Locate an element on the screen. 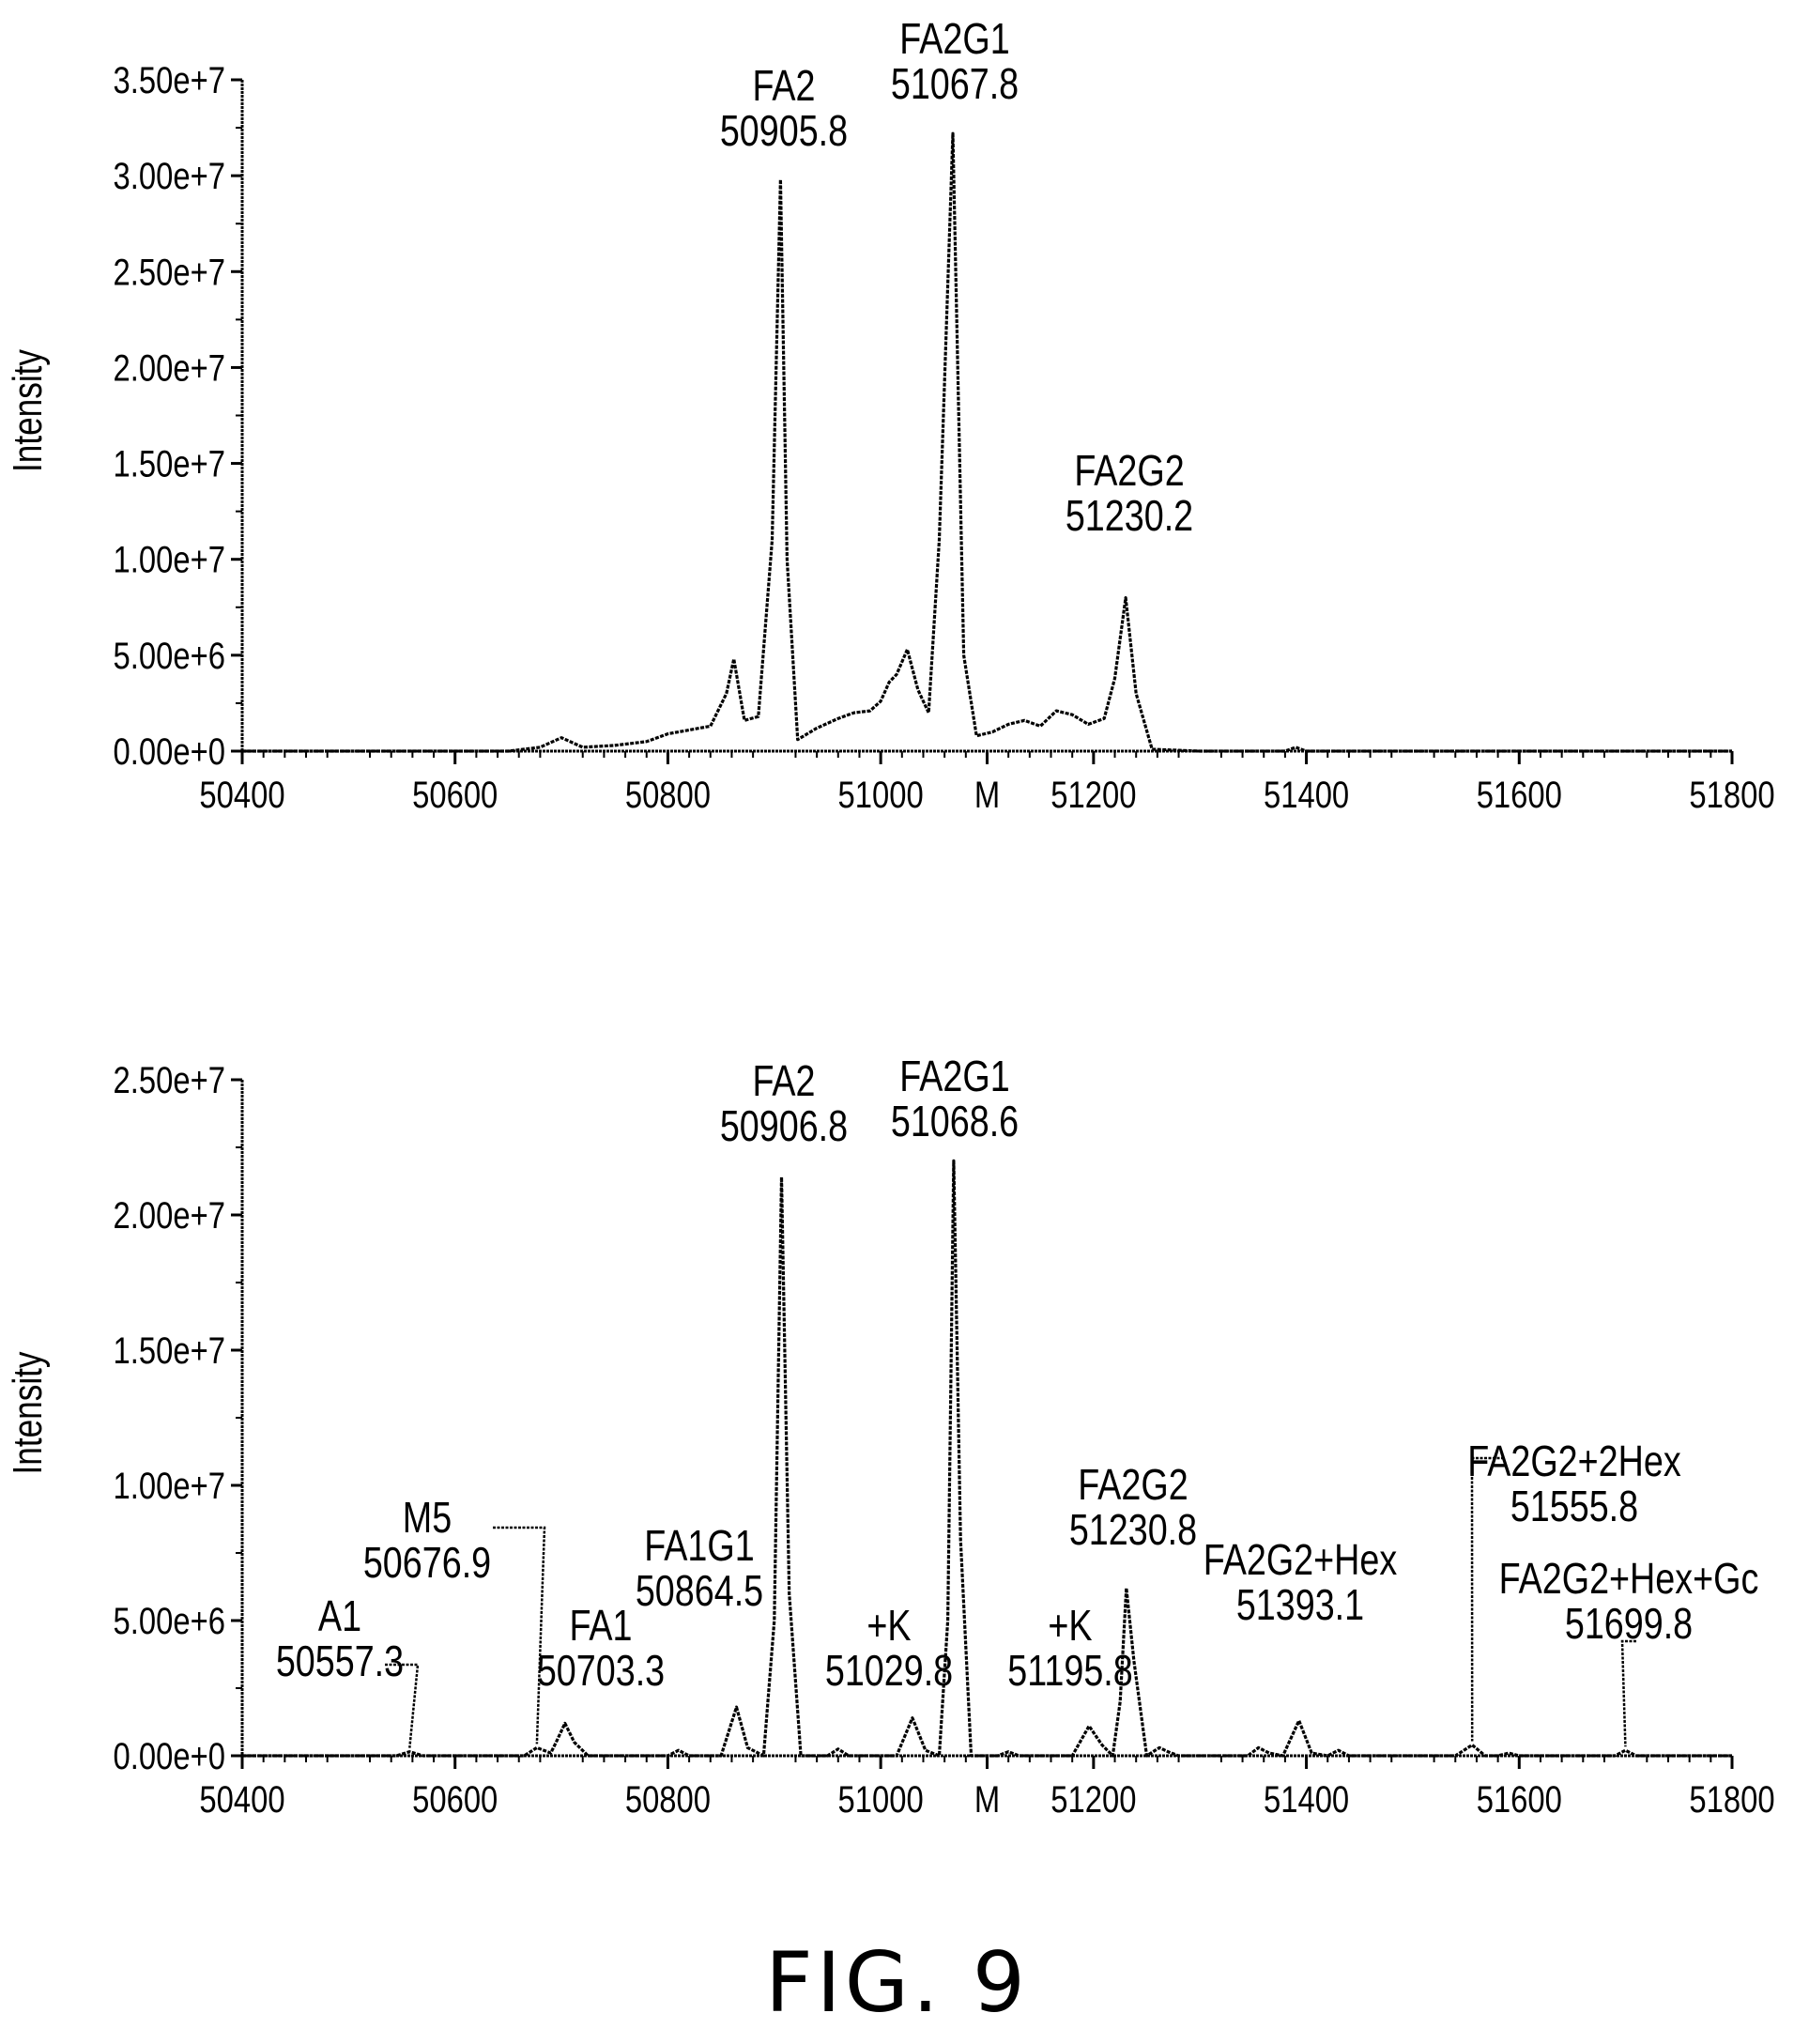 Image resolution: width=1794 pixels, height=2044 pixels. peak-label-name: A1 is located at coordinates (340, 1615).